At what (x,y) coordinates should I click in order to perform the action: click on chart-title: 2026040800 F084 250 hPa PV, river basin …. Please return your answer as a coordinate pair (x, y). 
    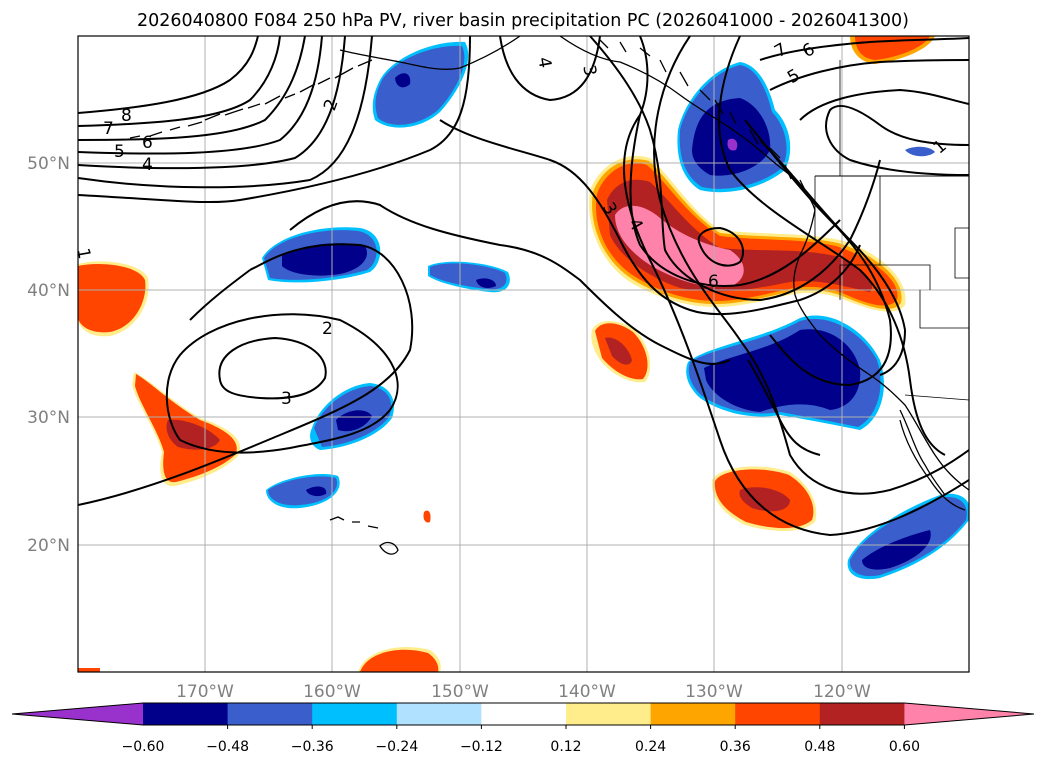
    Looking at the image, I should click on (523, 21).